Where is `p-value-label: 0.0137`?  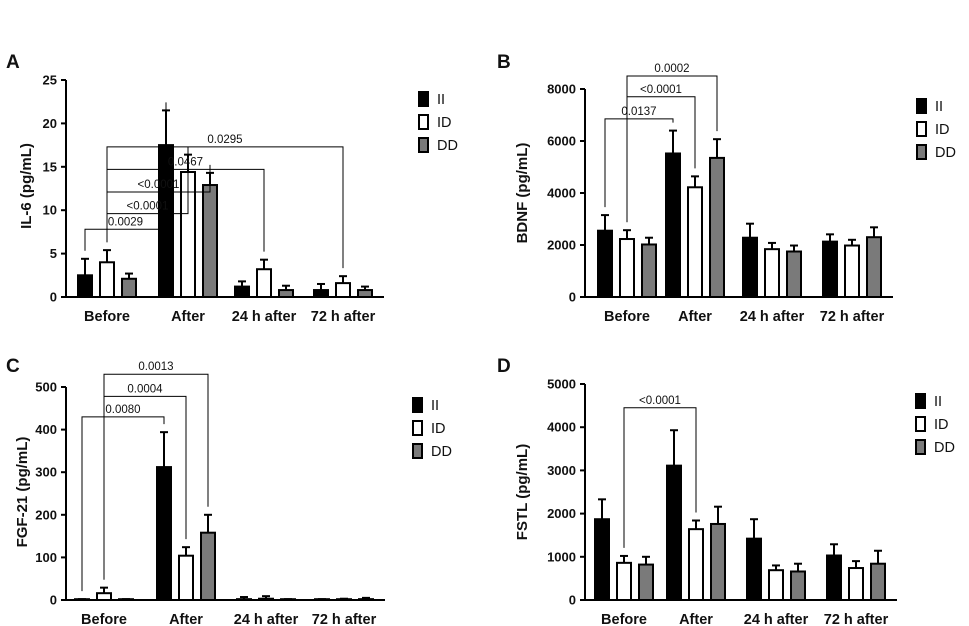 p-value-label: 0.0137 is located at coordinates (638, 112).